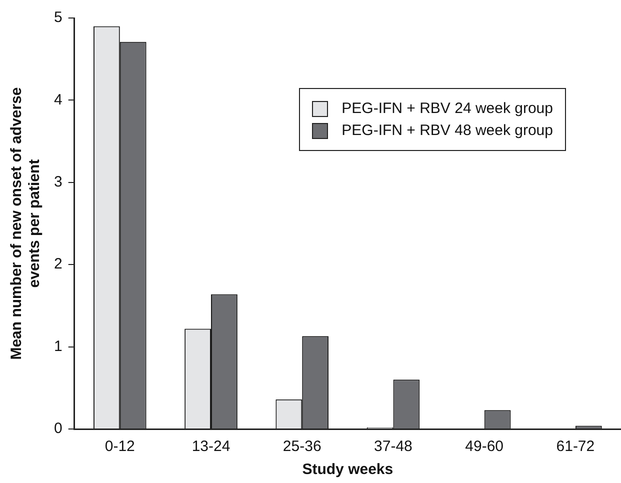  I want to click on x-tick-label: 37-48, so click(393, 447).